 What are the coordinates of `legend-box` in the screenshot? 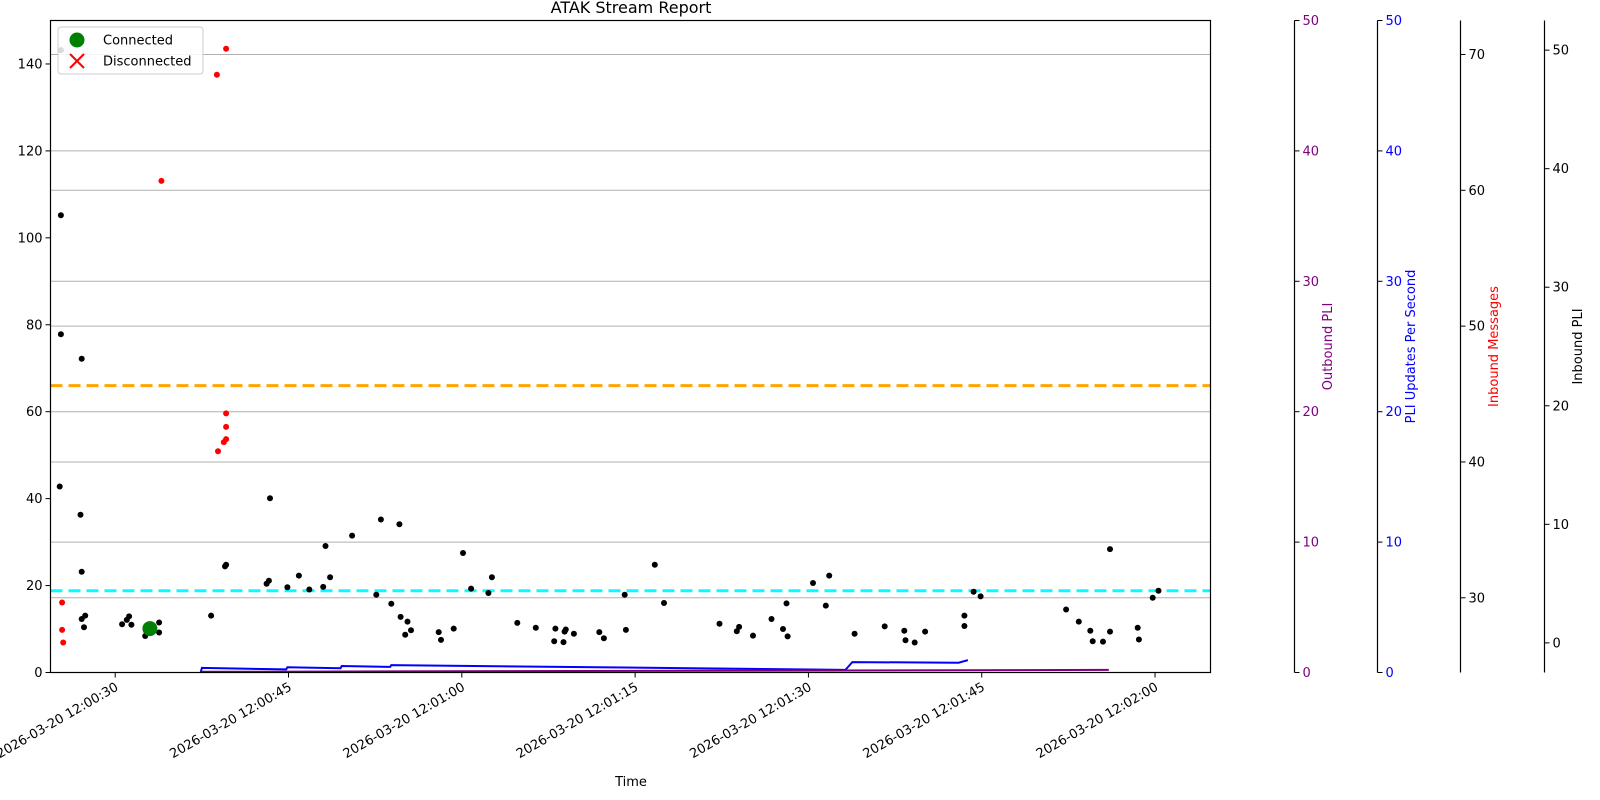 It's located at (130, 50).